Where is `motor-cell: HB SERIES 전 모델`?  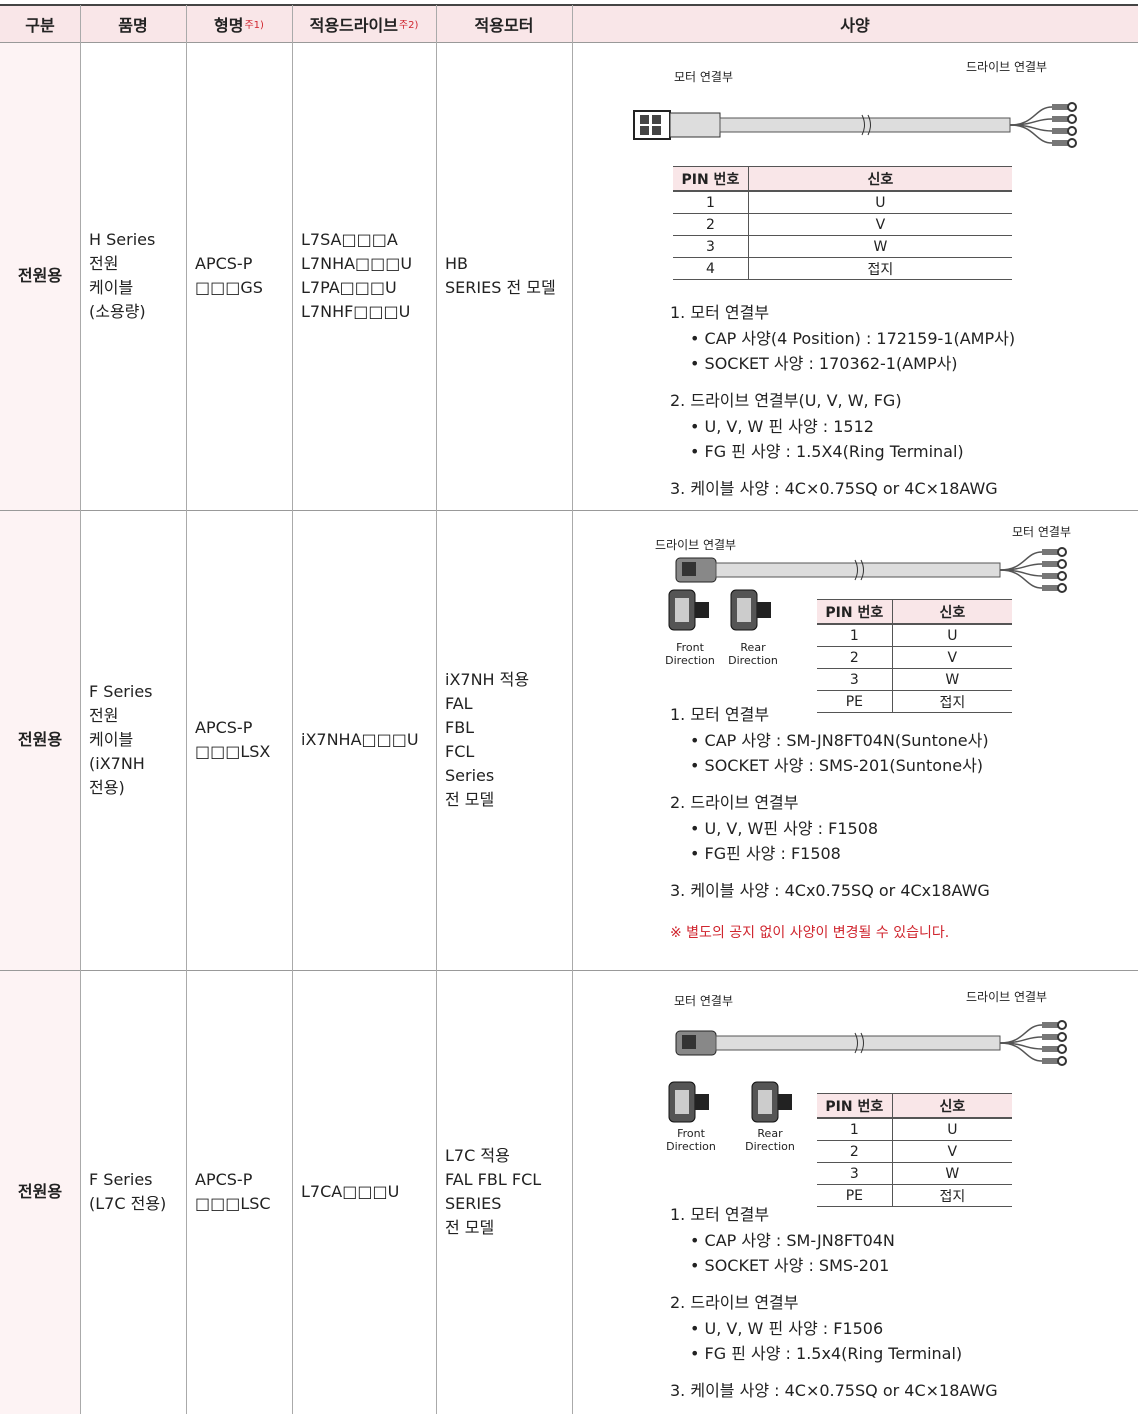 motor-cell: HB SERIES 전 모델 is located at coordinates (504, 276).